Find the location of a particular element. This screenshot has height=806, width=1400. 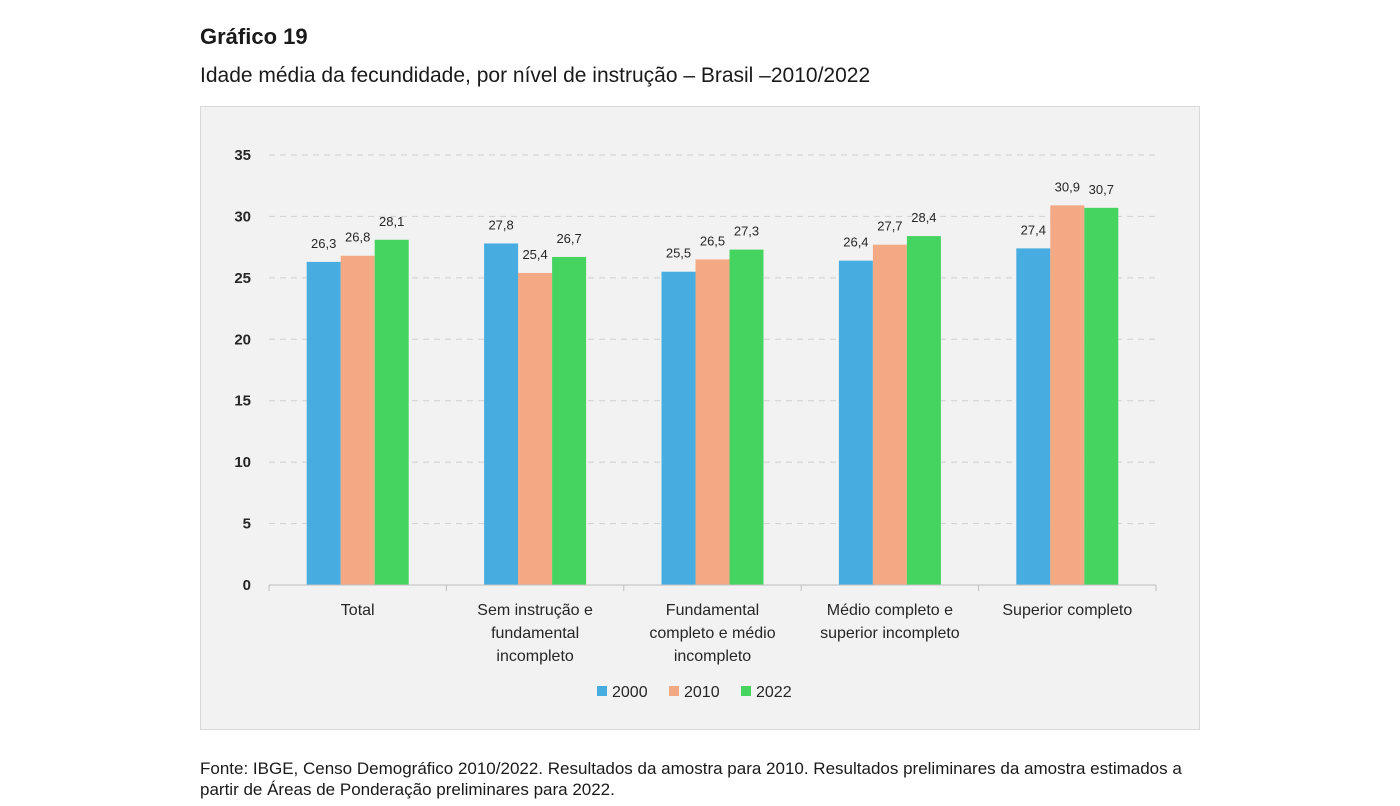

y-tick-label: 5 is located at coordinates (247, 524).